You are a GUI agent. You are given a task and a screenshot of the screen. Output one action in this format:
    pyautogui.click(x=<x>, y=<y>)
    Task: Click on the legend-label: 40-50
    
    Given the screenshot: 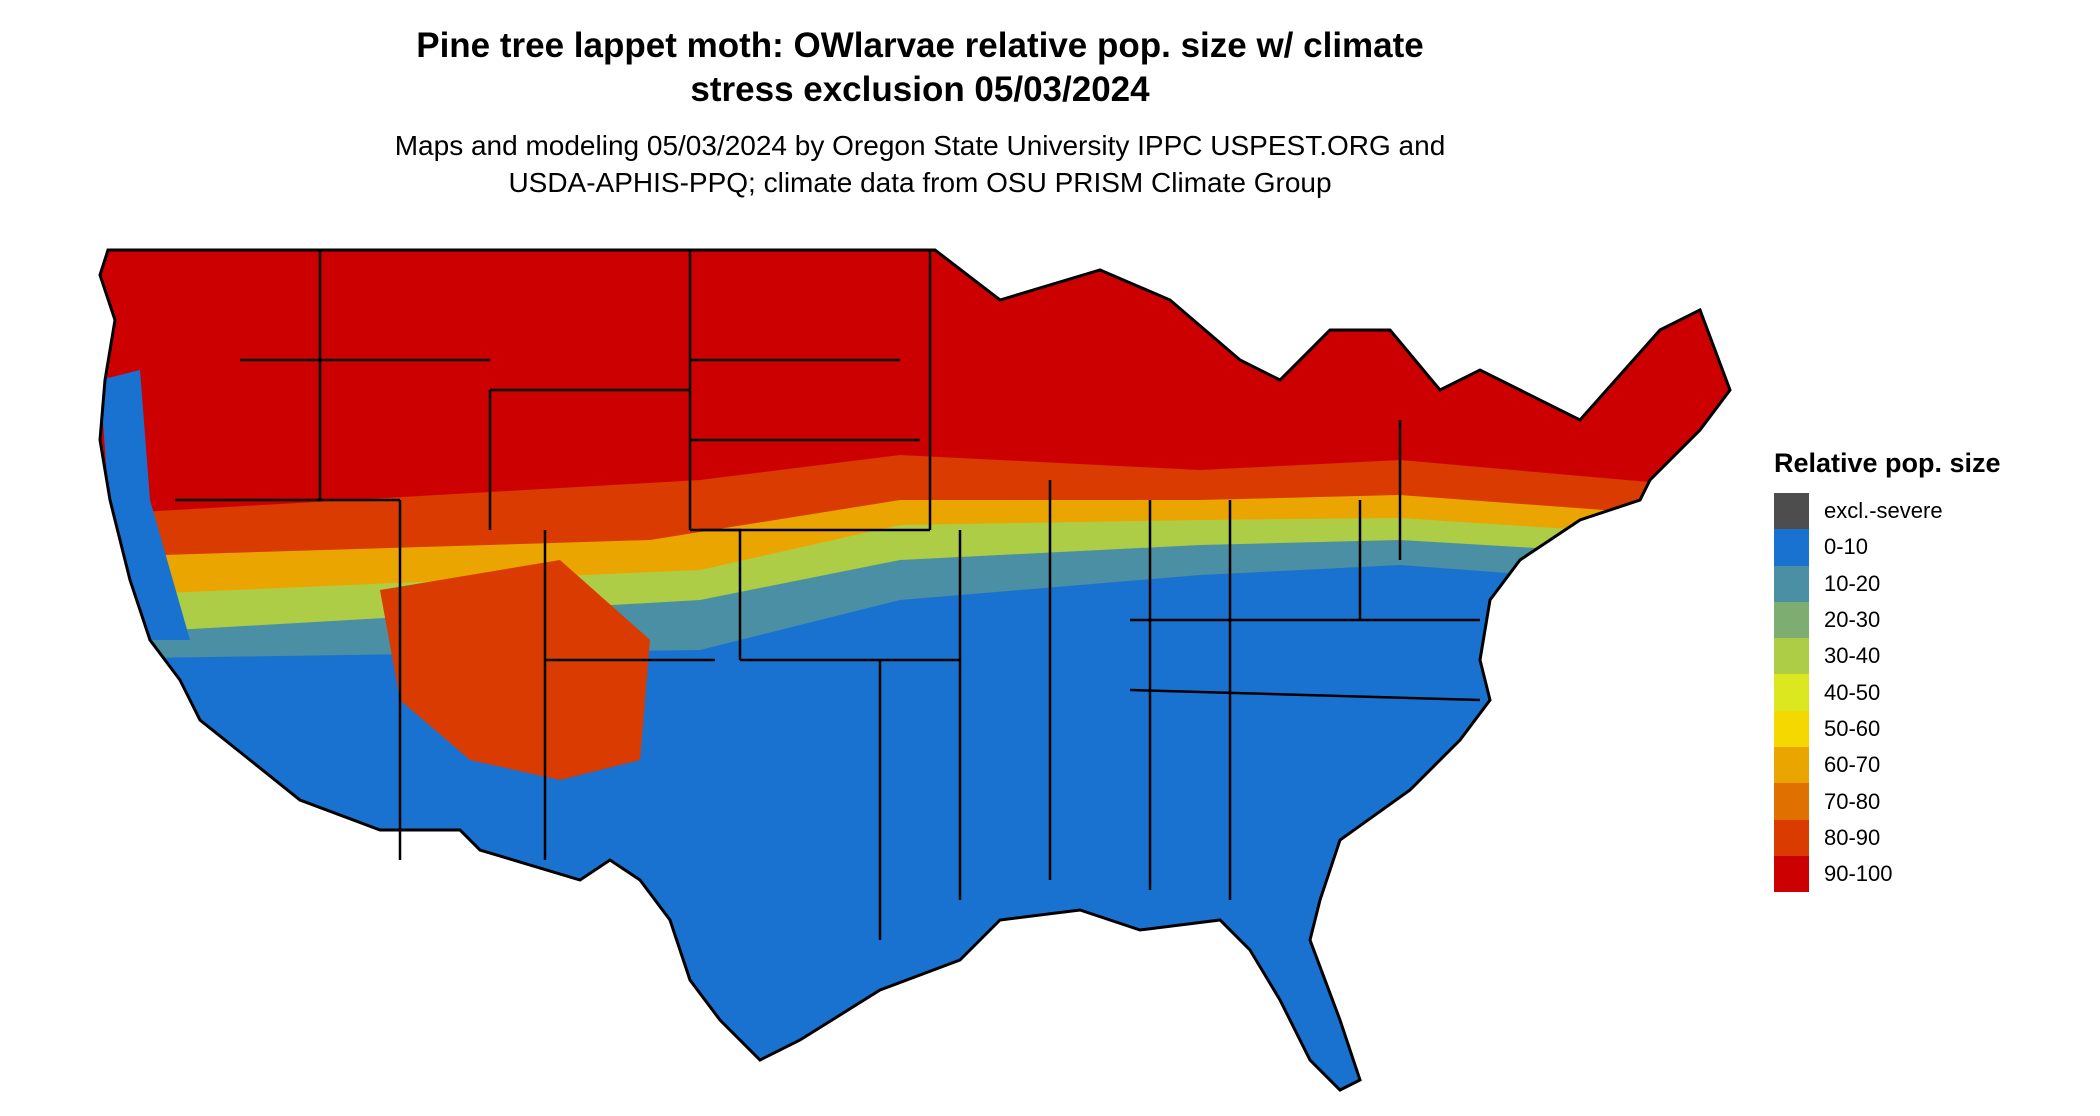 What is the action you would take?
    pyautogui.click(x=1852, y=692)
    